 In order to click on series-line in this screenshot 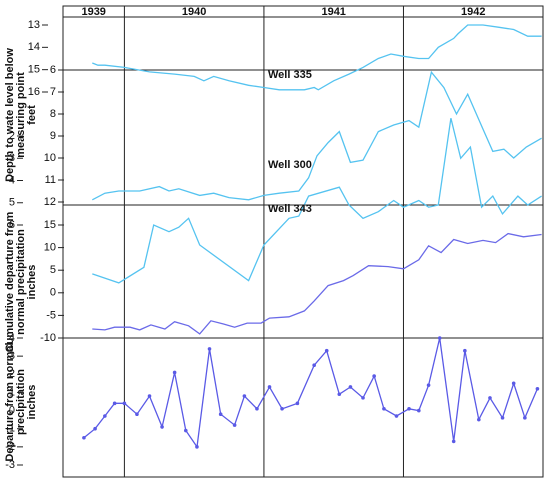, I will do `click(317, 57)`.